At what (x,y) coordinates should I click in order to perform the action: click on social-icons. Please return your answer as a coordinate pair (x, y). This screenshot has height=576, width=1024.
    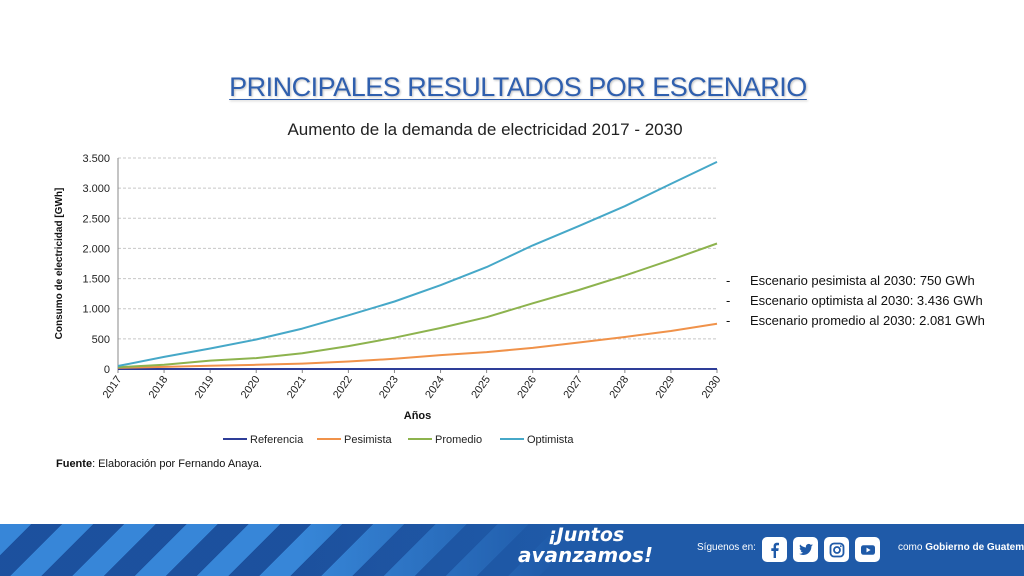
    Looking at the image, I should click on (821, 549).